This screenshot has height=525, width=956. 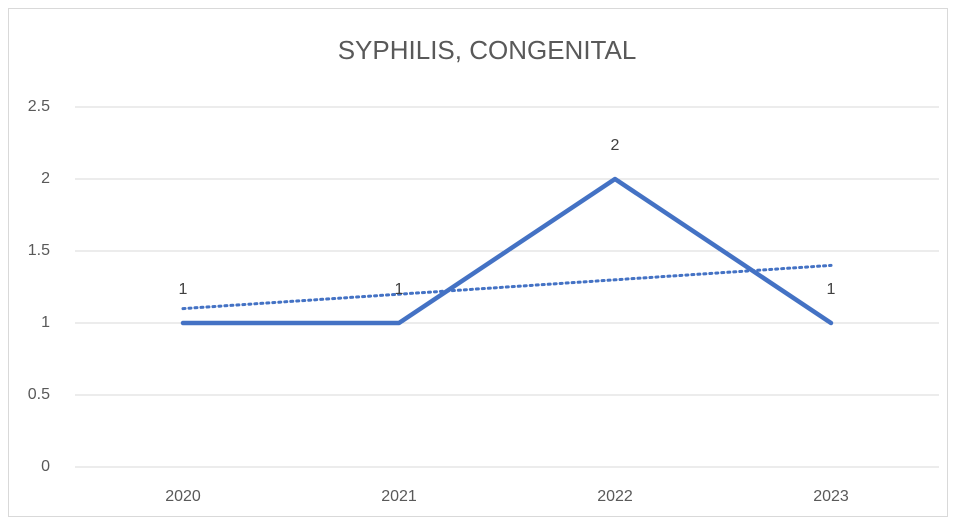 What do you see at coordinates (39, 106) in the screenshot?
I see `y-tick-label: 2.5` at bounding box center [39, 106].